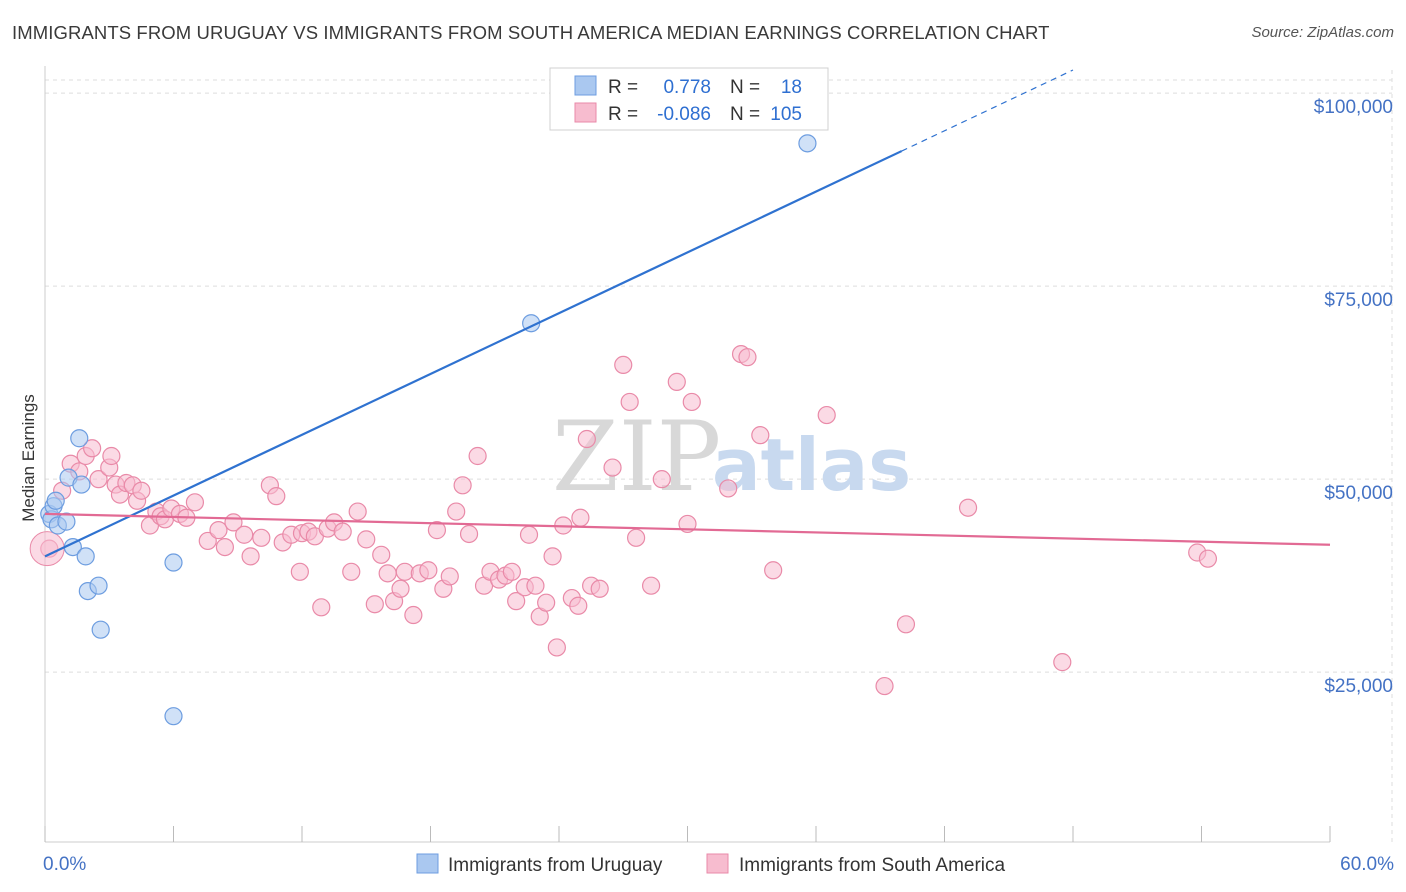 The image size is (1406, 892). Describe the element at coordinates (791, 87) in the screenshot. I see `legend-n-value-1: 18` at that location.